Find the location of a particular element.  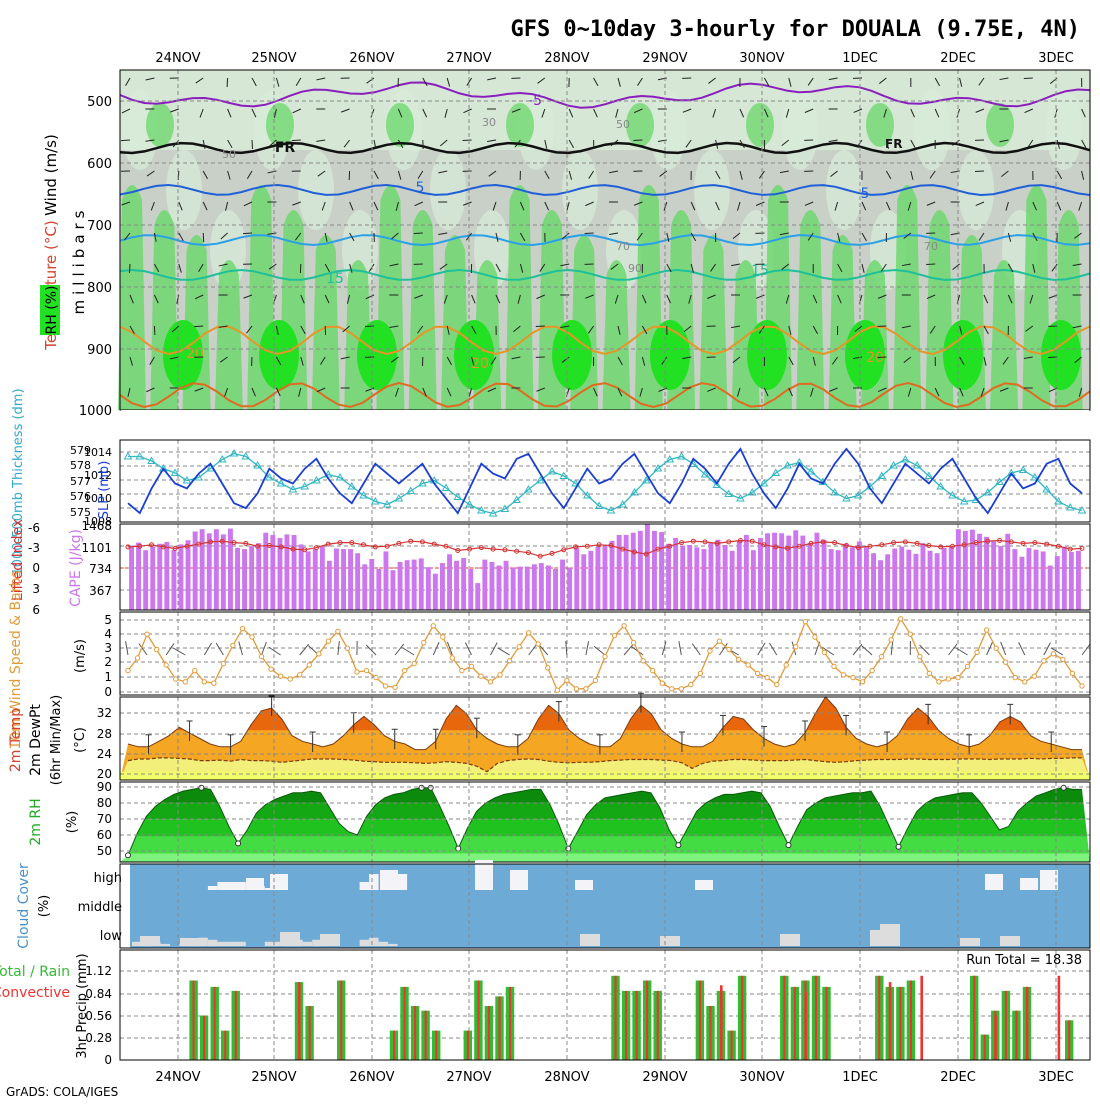

contour-label: 5 is located at coordinates (865, 194).